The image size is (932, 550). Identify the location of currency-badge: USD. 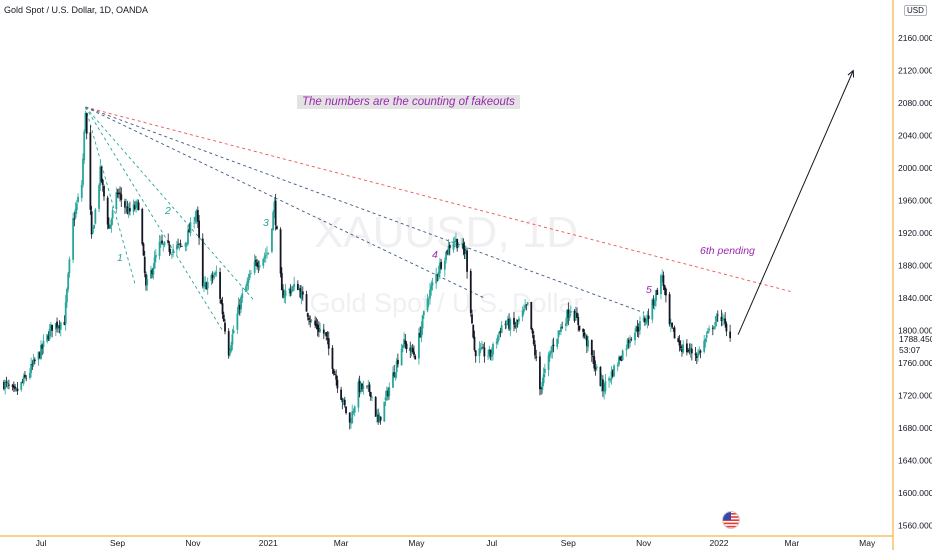
(915, 10).